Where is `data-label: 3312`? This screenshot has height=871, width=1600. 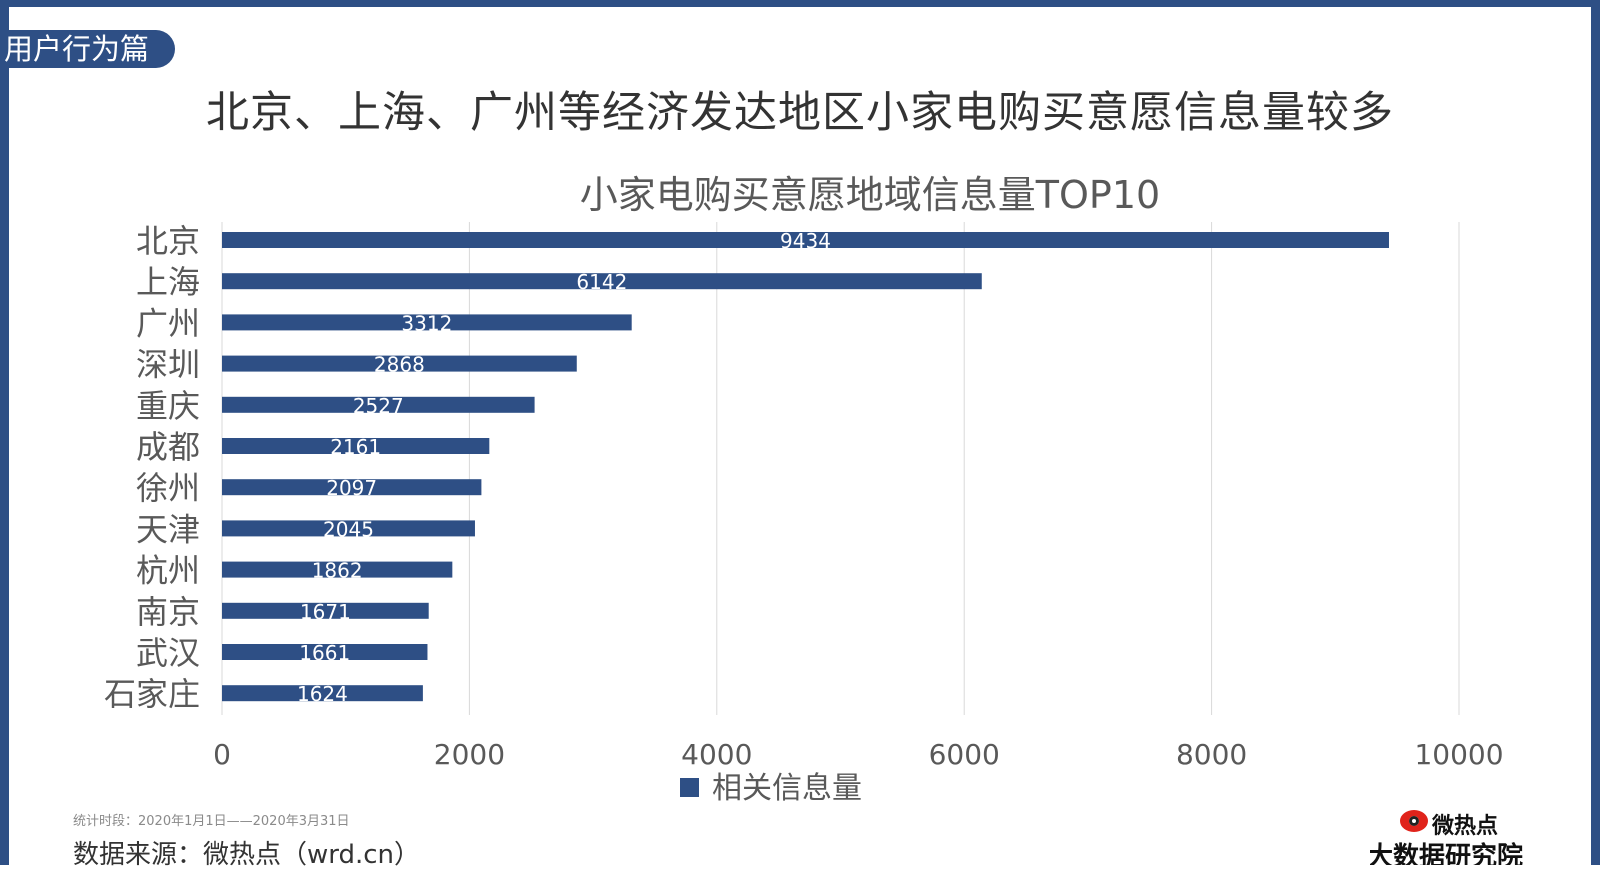 data-label: 3312 is located at coordinates (426, 323).